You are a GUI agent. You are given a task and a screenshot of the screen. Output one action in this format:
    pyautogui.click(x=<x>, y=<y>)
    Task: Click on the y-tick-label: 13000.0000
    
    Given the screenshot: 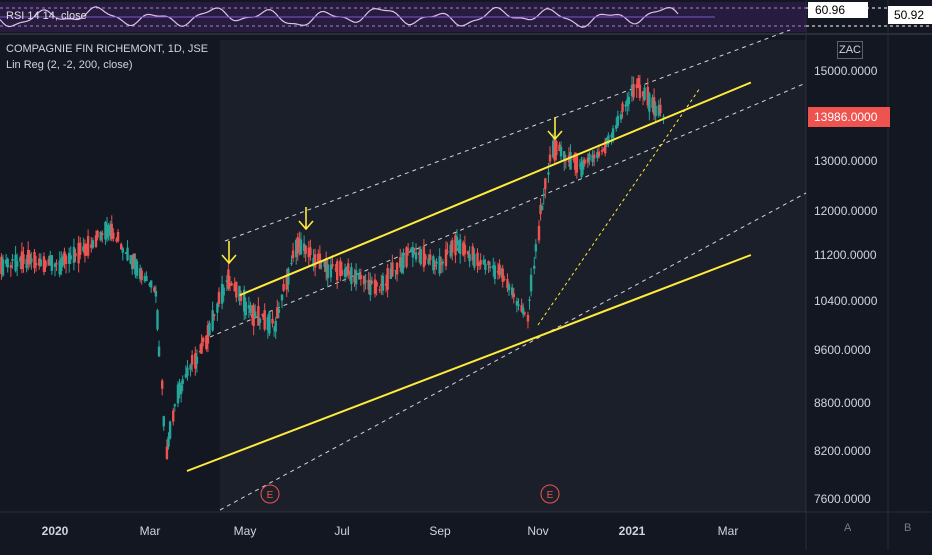 What is the action you would take?
    pyautogui.click(x=846, y=161)
    